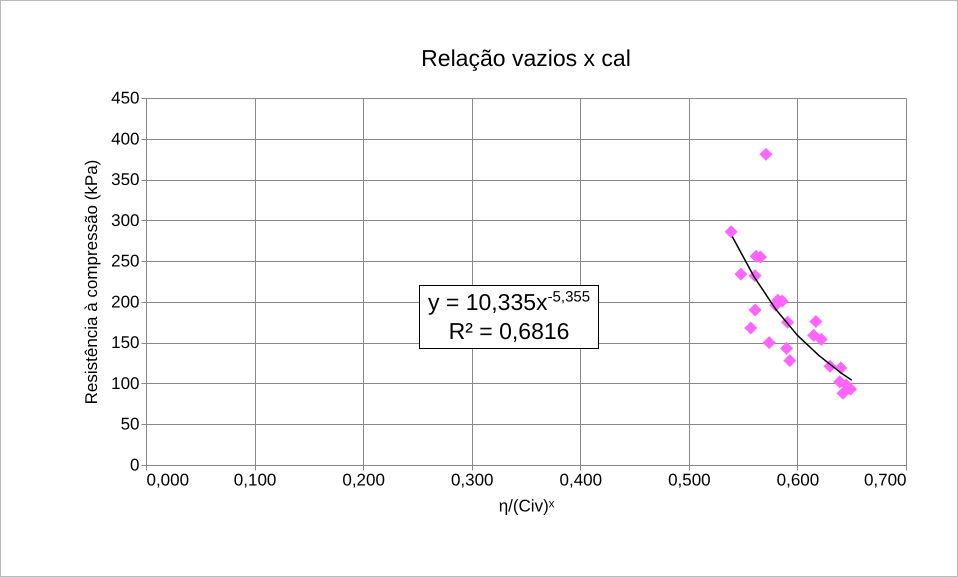 The image size is (958, 577). What do you see at coordinates (255, 480) in the screenshot?
I see `x-tick-label: 0,100` at bounding box center [255, 480].